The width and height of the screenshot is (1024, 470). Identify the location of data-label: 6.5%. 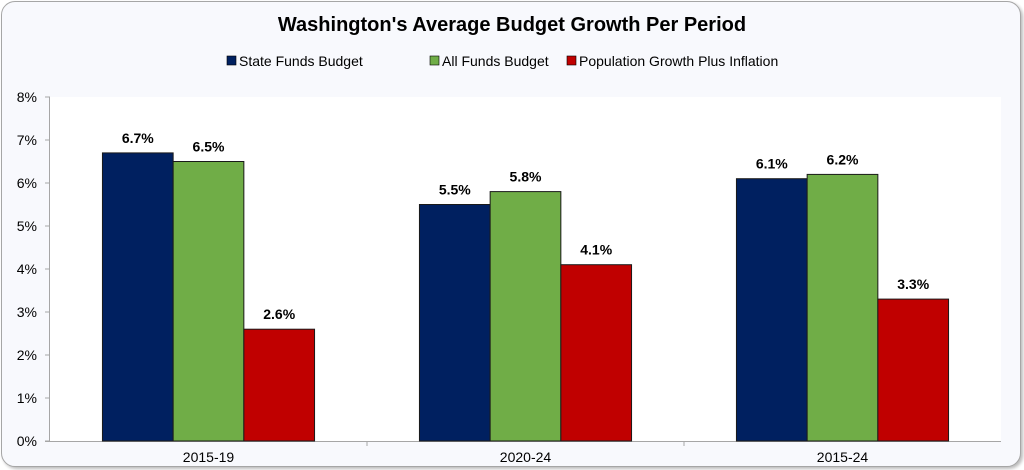
(209, 147).